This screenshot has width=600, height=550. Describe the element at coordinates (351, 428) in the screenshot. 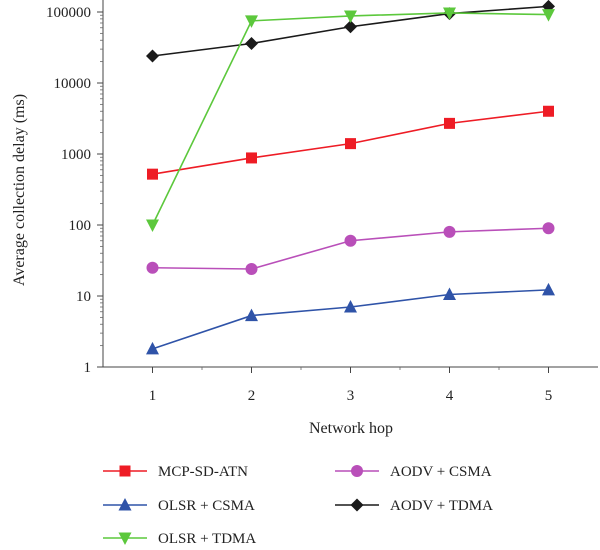

I see `x-axis-title: Network hop` at that location.